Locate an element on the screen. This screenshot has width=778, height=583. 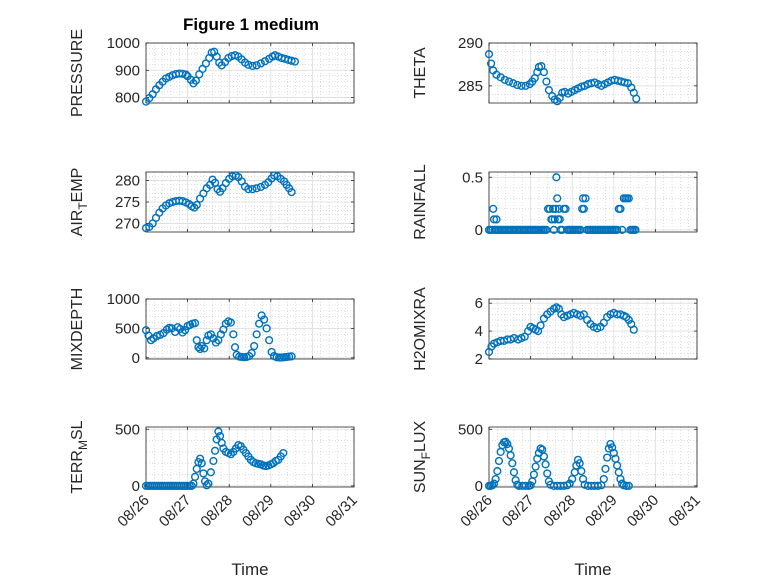
panel-mixdepth: 0 500 1000 MIXDEPTH is located at coordinates (212, 329).